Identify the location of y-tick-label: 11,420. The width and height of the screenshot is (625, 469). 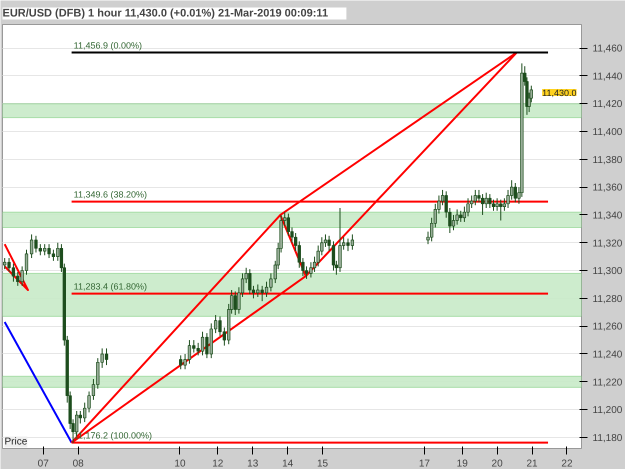
(607, 104).